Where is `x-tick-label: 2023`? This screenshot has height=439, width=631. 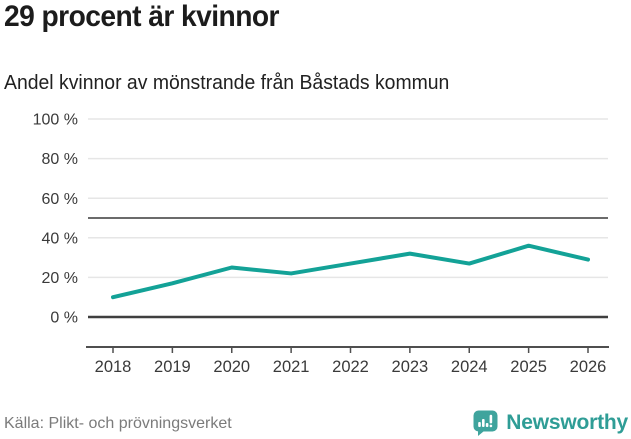 x-tick-label: 2023 is located at coordinates (410, 367).